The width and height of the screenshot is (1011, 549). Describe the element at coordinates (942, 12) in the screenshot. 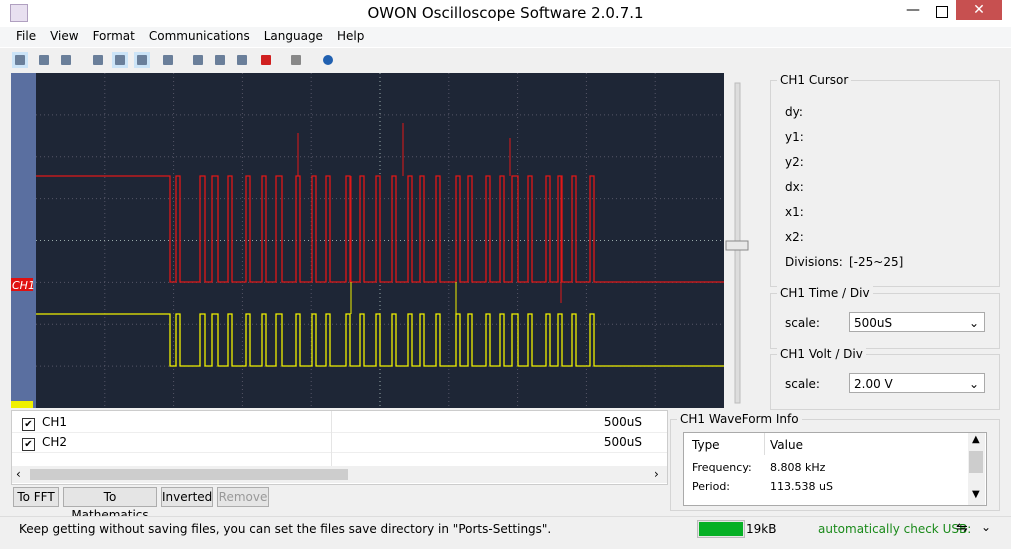

I see `maximize-button` at that location.